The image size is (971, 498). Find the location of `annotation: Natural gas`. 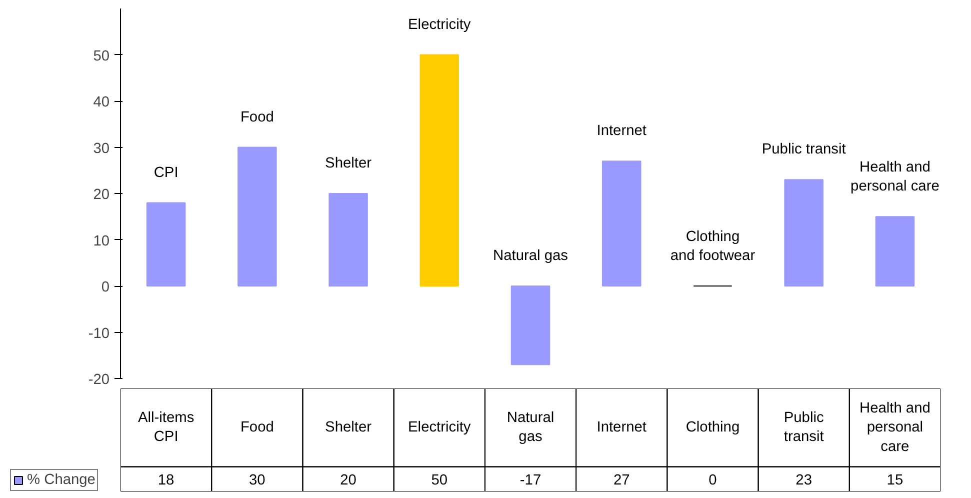

annotation: Natural gas is located at coordinates (530, 256).